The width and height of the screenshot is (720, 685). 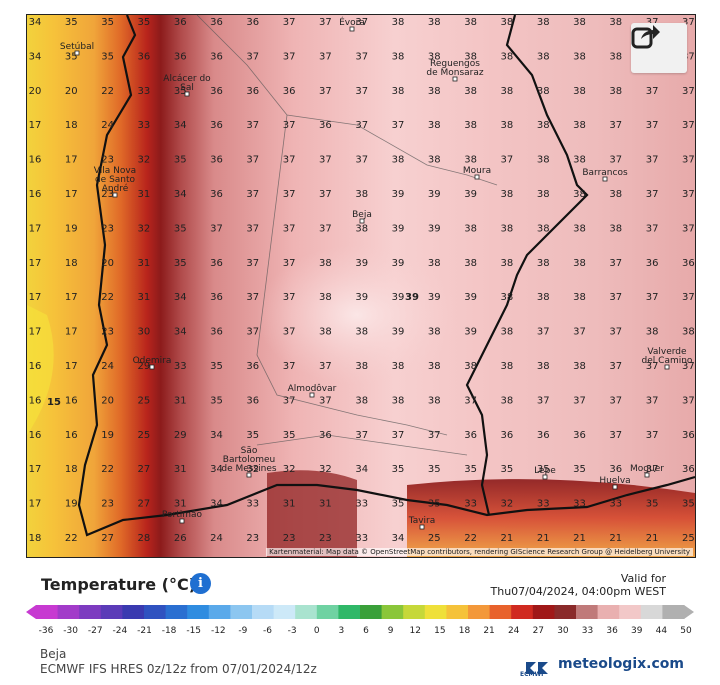 I want to click on scale-arrow-left, so click(x=31, y=612).